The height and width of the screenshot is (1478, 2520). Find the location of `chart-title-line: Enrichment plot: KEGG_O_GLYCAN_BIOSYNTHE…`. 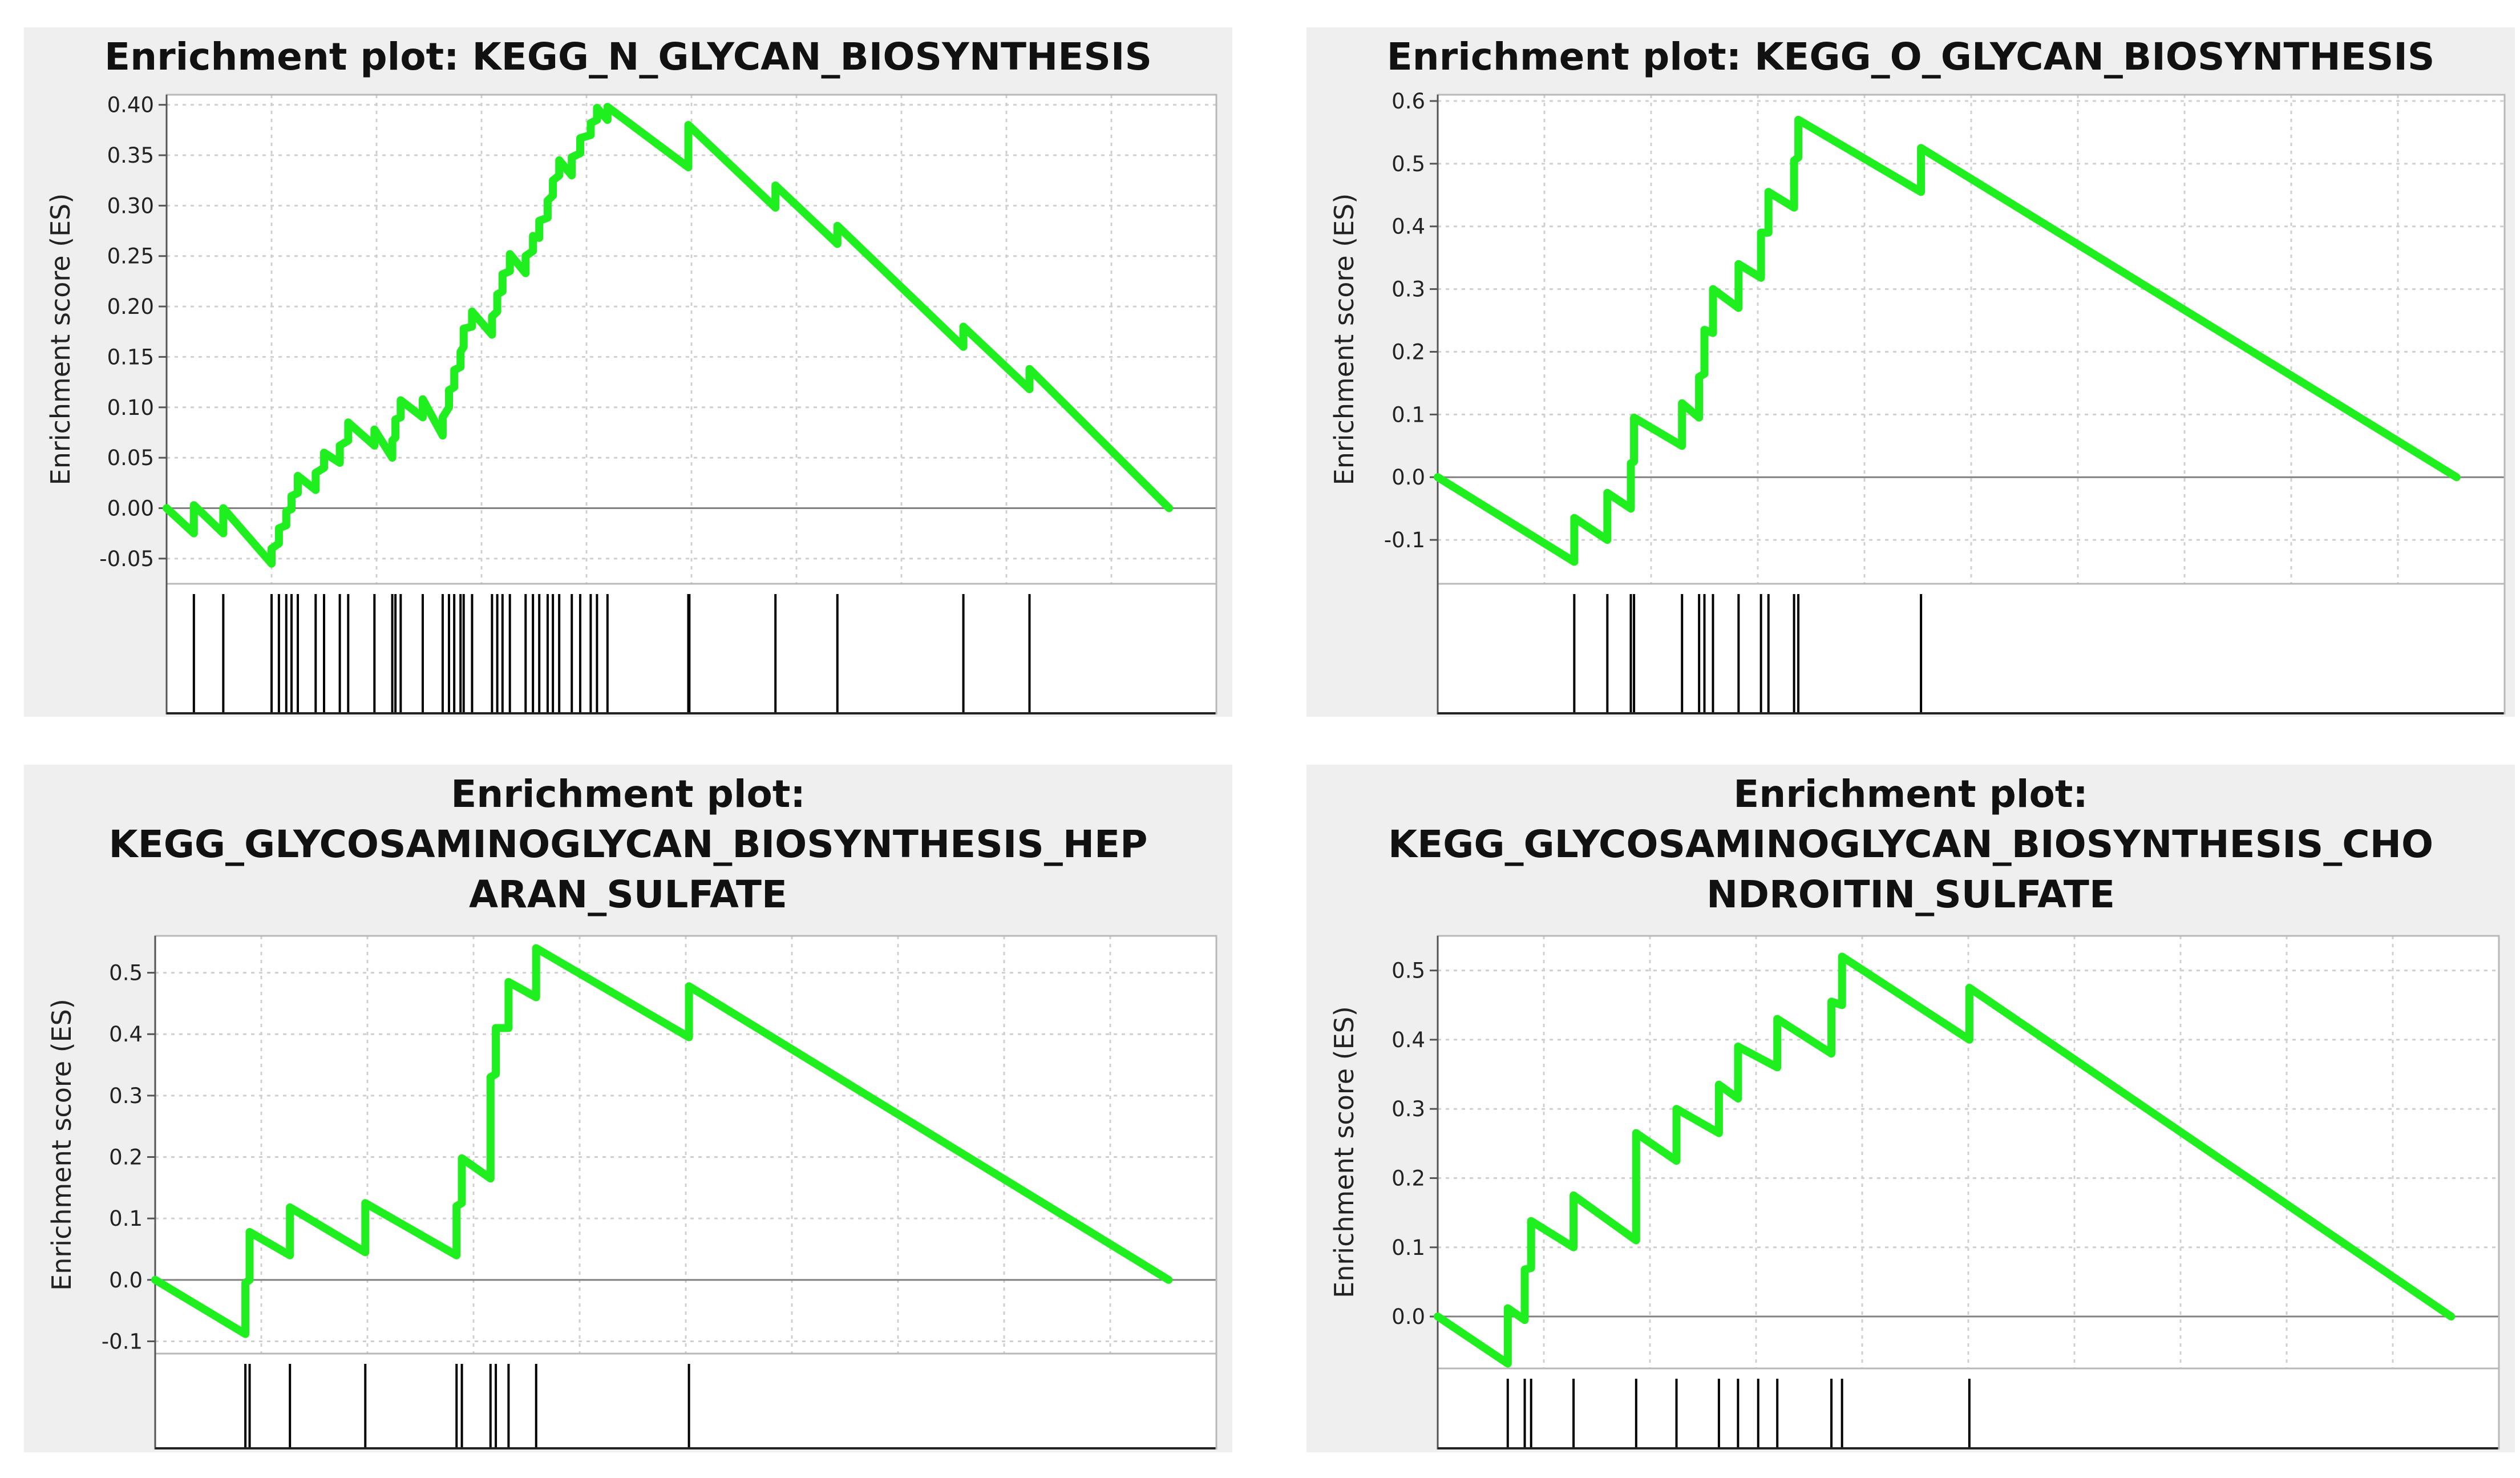

chart-title-line: Enrichment plot: KEGG_O_GLYCAN_BIOSYNTHE… is located at coordinates (1910, 57).